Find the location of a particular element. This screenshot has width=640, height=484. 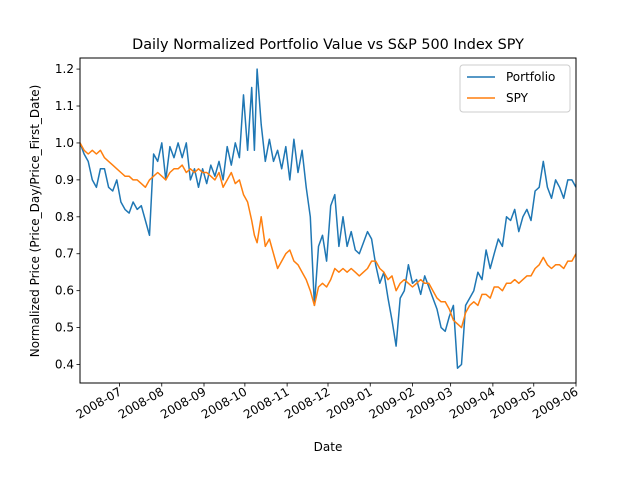

y-tick-label: 1.0 is located at coordinates (64, 143).